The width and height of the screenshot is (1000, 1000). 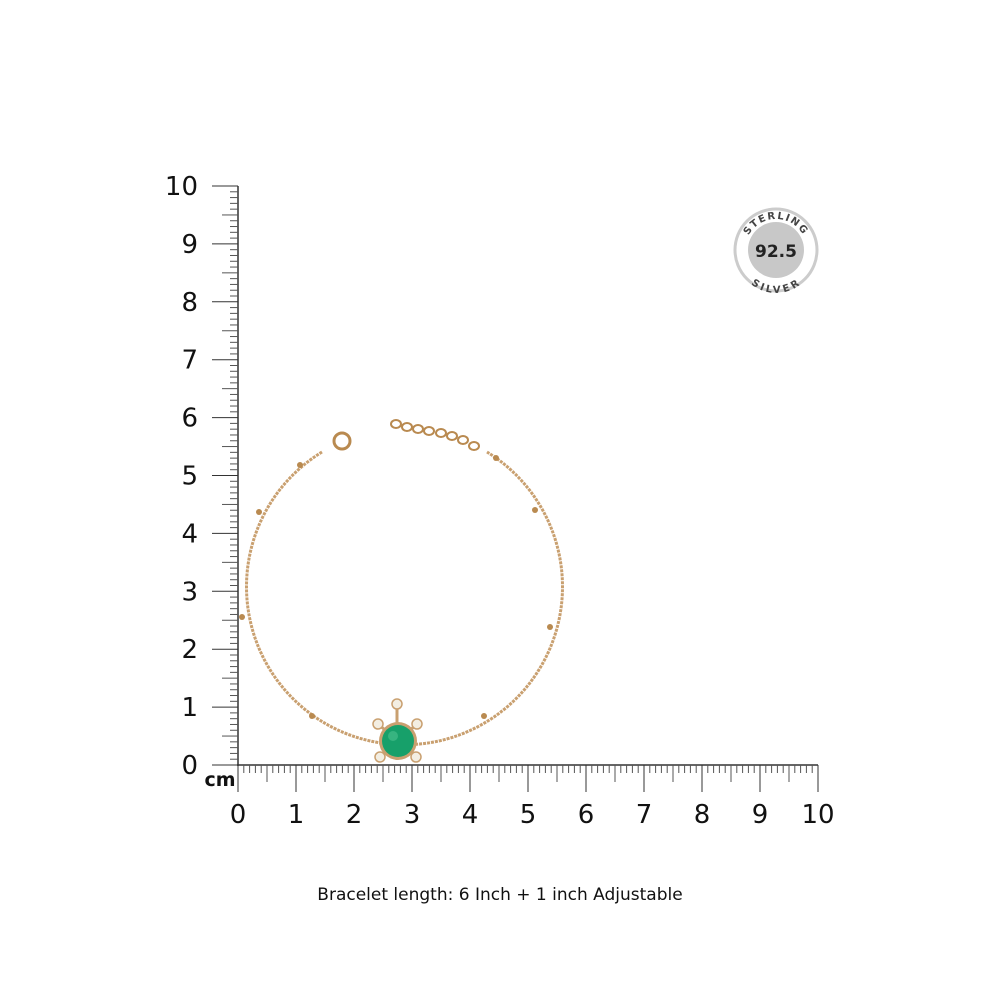 I want to click on y-ruler-label: 4, so click(x=189, y=534).